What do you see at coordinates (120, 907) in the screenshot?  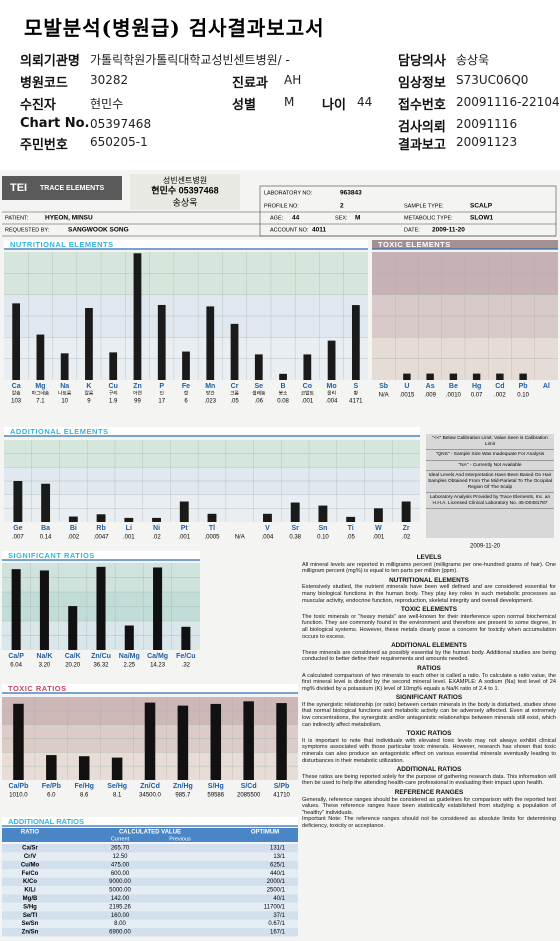 I see `table-cell: 2195.26` at bounding box center [120, 907].